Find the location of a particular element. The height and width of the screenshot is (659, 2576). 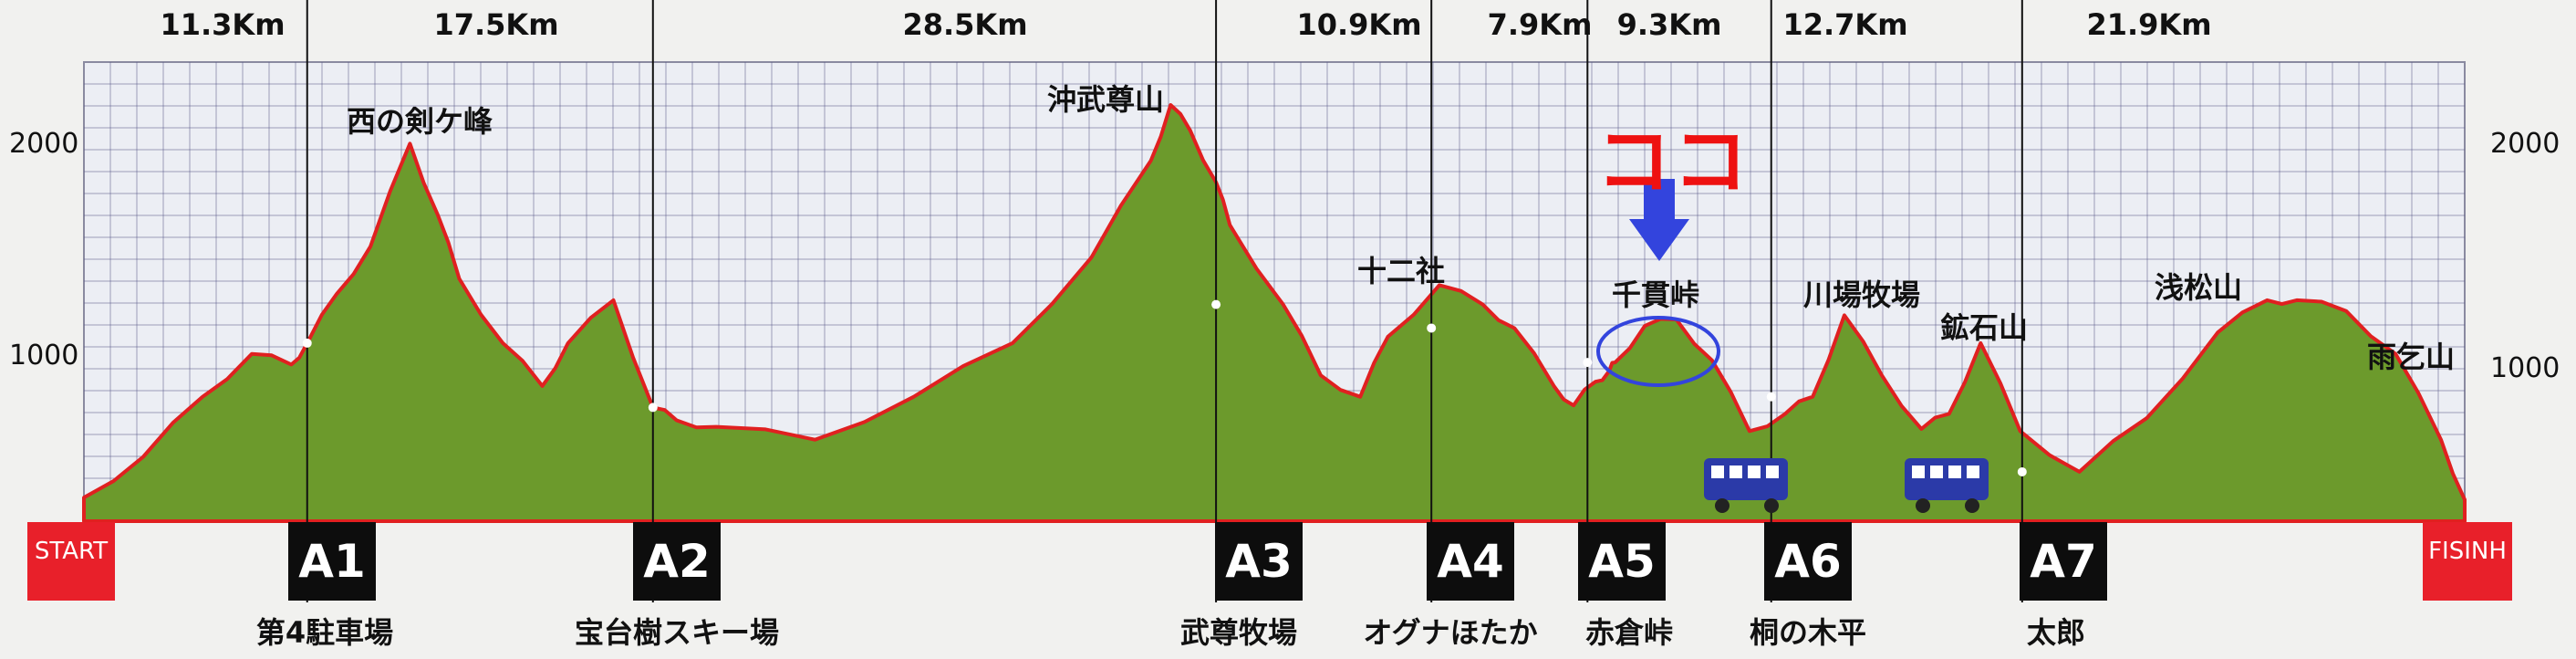

peak-label: 十二社 is located at coordinates (1401, 271).